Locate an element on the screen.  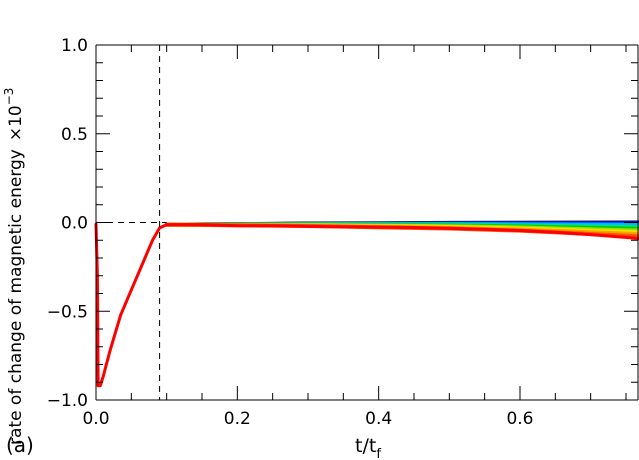
x-tick-label: 0.2 is located at coordinates (237, 419).